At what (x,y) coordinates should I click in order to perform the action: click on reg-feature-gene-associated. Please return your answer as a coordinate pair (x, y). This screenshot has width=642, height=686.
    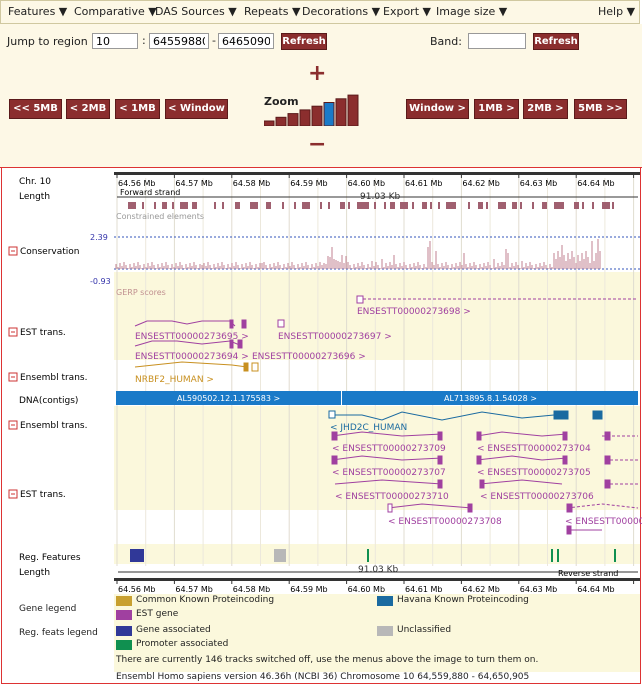
    Looking at the image, I should click on (137, 555).